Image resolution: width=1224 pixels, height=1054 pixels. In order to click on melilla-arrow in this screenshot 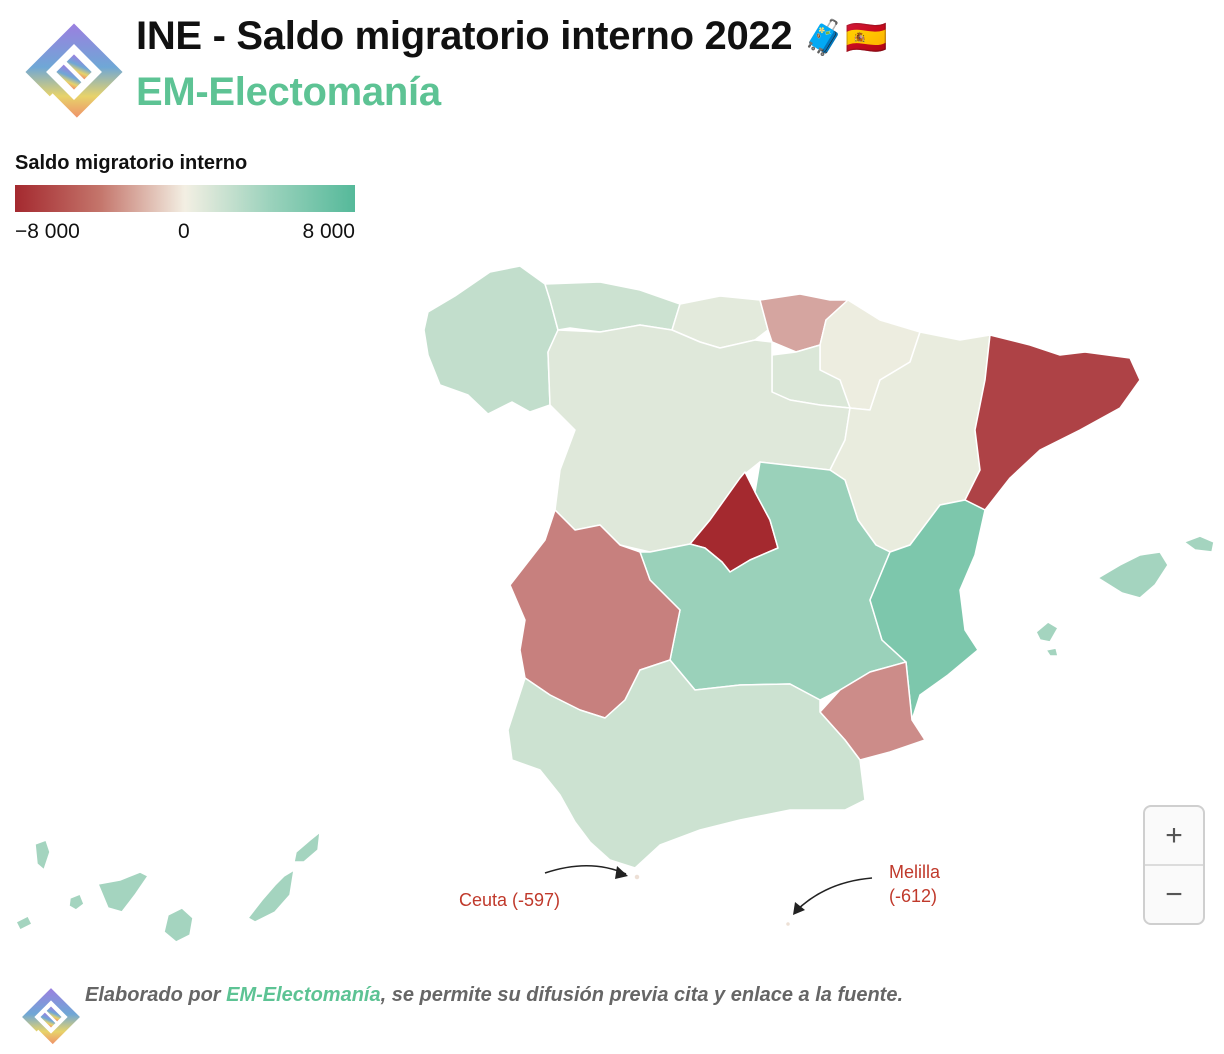, I will do `click(833, 895)`.